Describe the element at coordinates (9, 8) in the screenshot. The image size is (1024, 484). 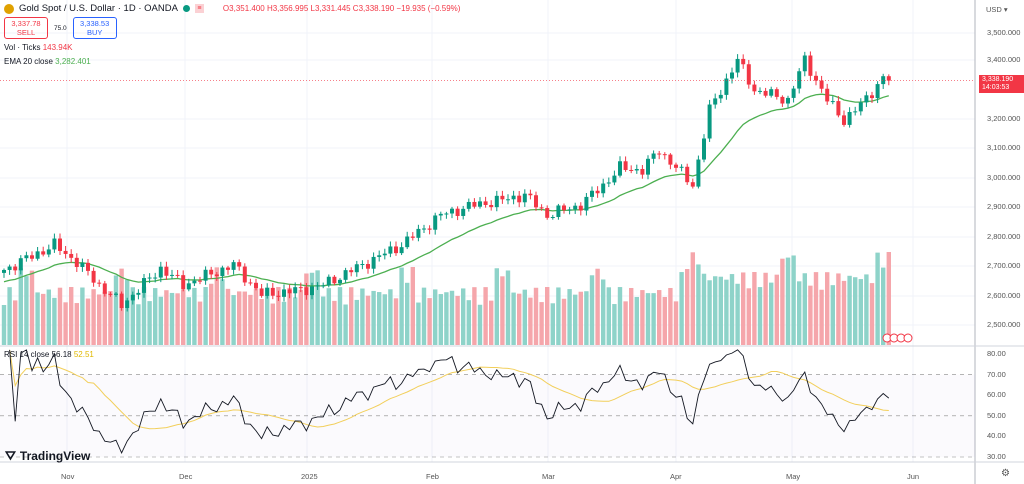
I see `gold-symbol-icon` at that location.